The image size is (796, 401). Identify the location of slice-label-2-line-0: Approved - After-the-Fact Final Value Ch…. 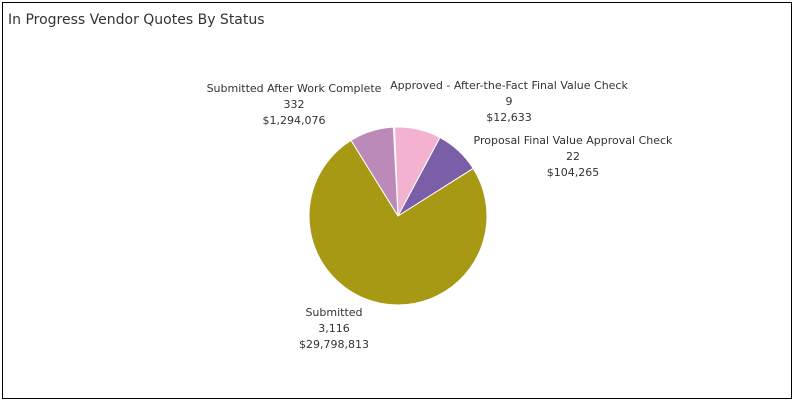
(509, 85).